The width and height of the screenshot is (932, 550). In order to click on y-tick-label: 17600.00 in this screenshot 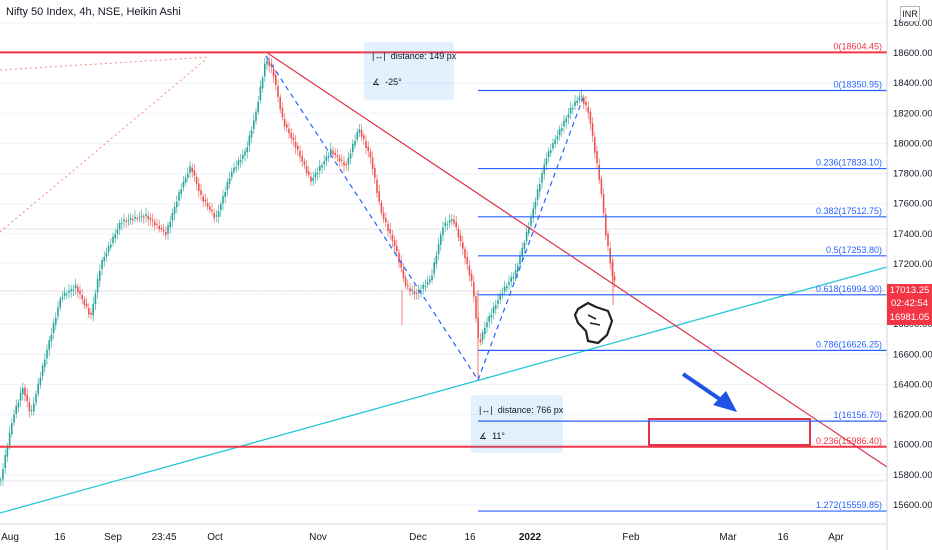, I will do `click(912, 204)`.